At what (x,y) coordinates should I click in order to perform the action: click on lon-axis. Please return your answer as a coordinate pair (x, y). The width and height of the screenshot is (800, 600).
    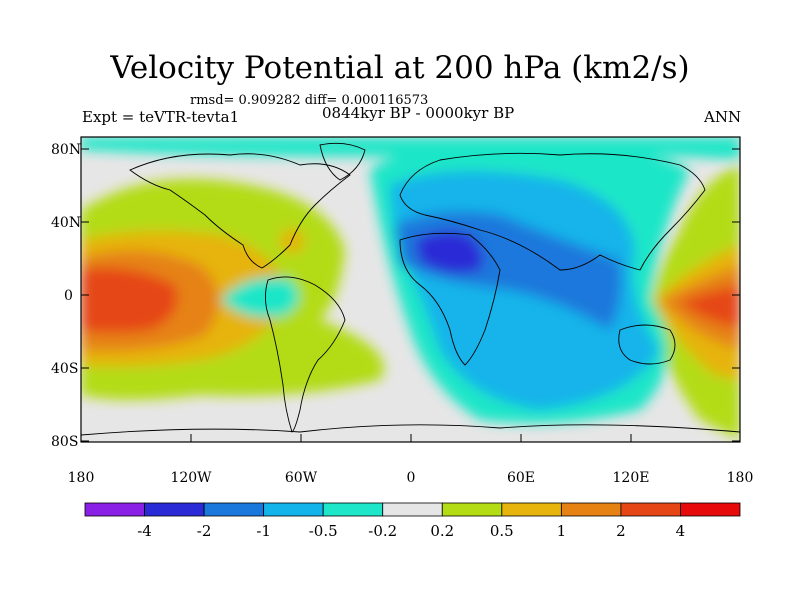
    Looking at the image, I should click on (410, 438).